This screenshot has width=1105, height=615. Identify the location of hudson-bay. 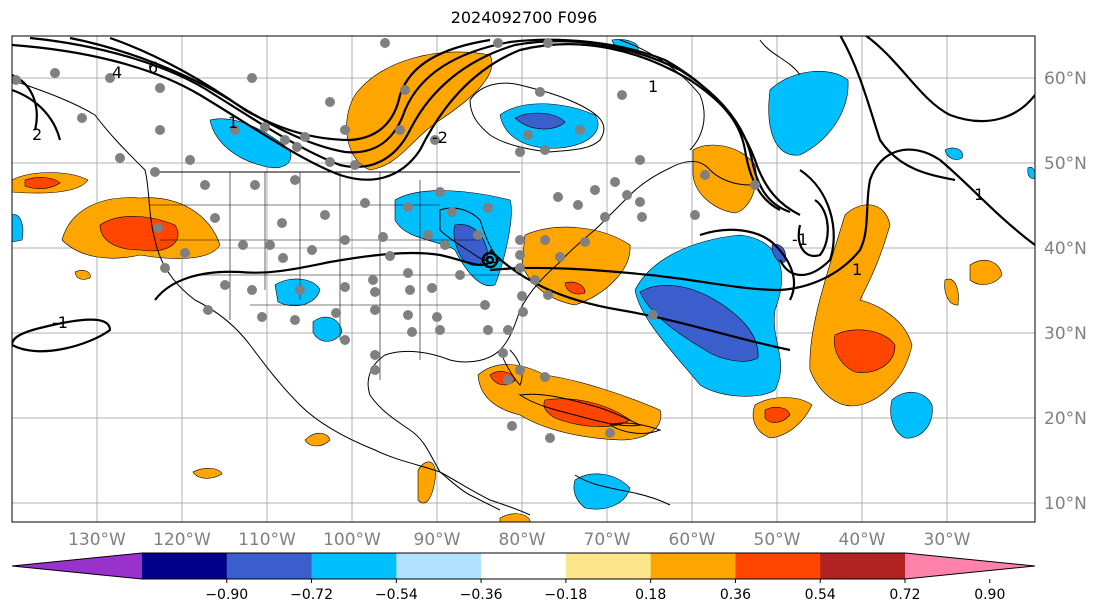
(537, 117).